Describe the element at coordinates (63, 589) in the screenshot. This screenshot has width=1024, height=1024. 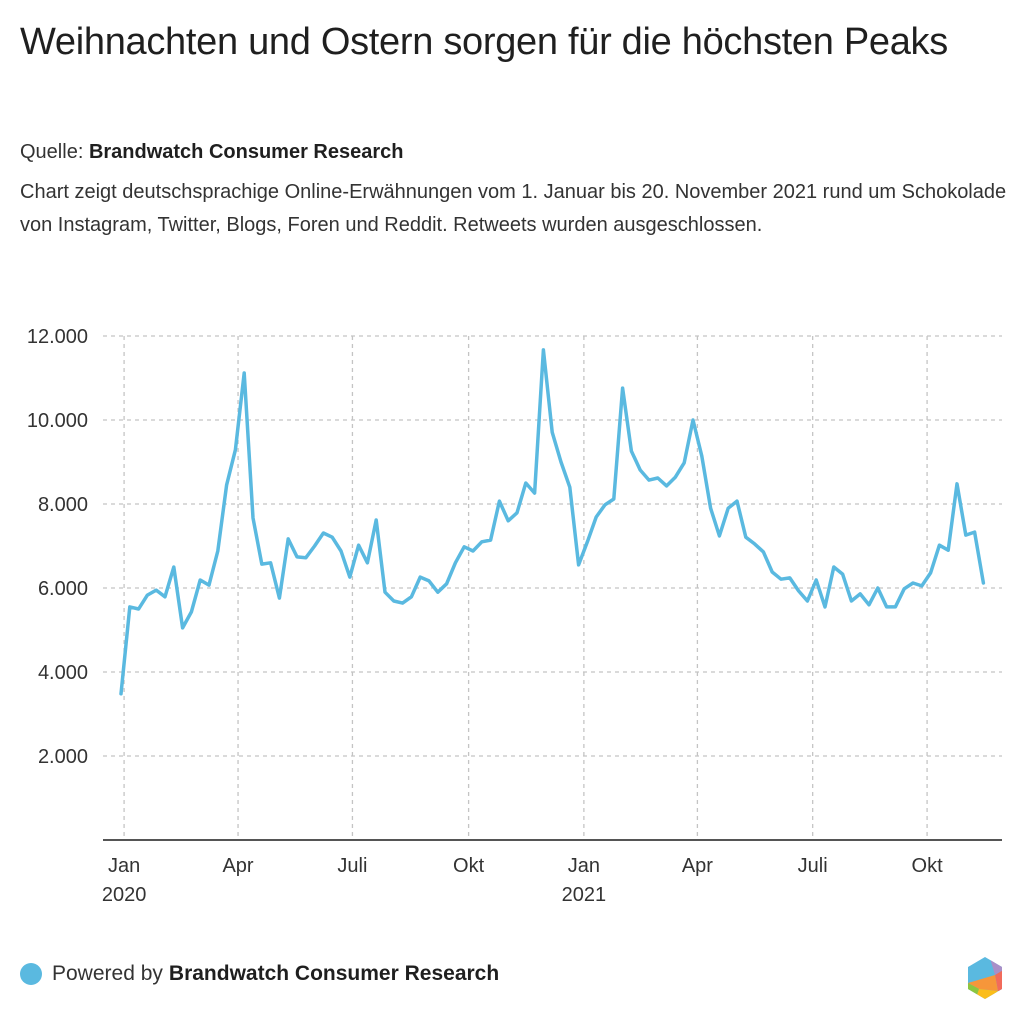
I see `y-tick-label: 6.000` at that location.